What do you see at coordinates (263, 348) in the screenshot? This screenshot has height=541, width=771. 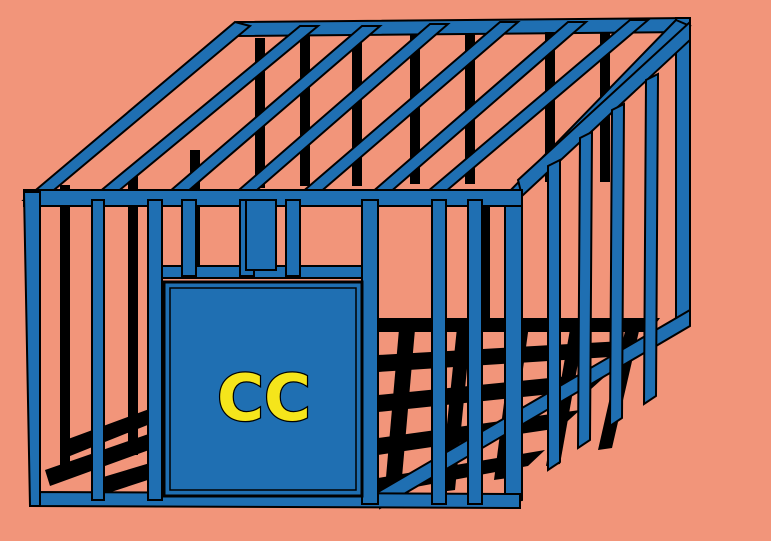 I see `door-panel` at bounding box center [263, 348].